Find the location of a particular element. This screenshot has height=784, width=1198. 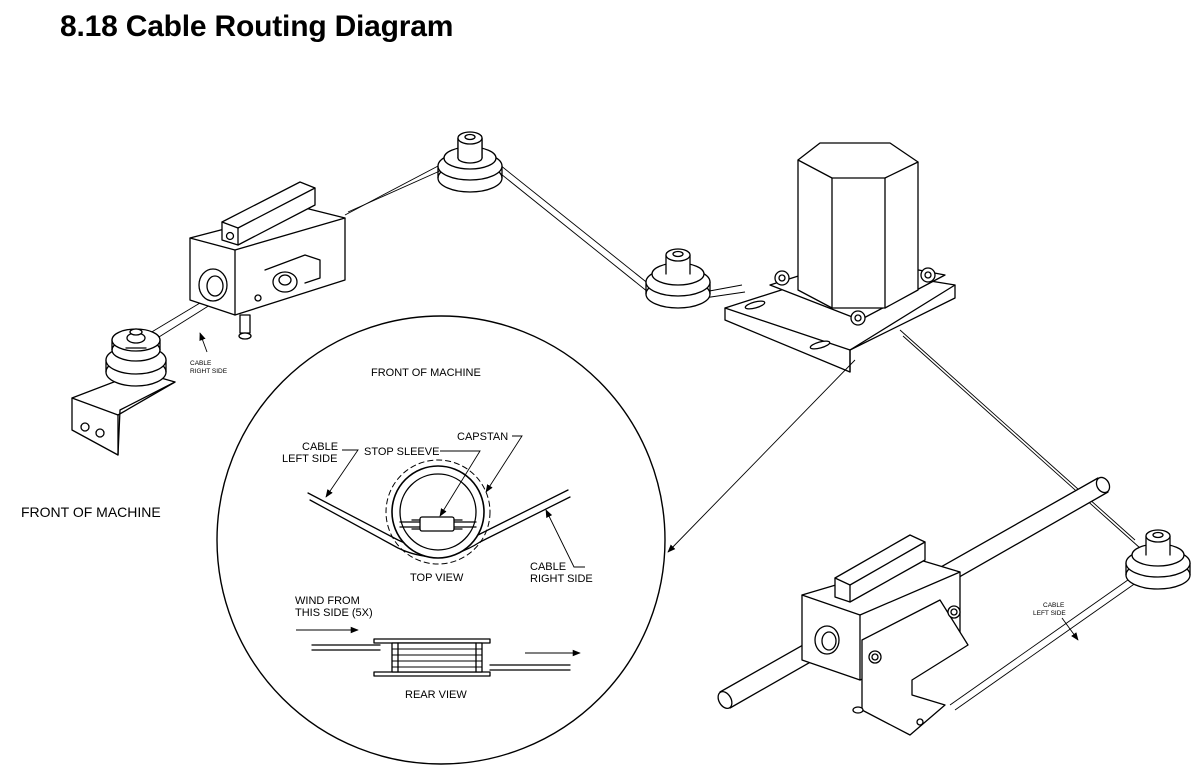

top-pulley is located at coordinates (470, 162).